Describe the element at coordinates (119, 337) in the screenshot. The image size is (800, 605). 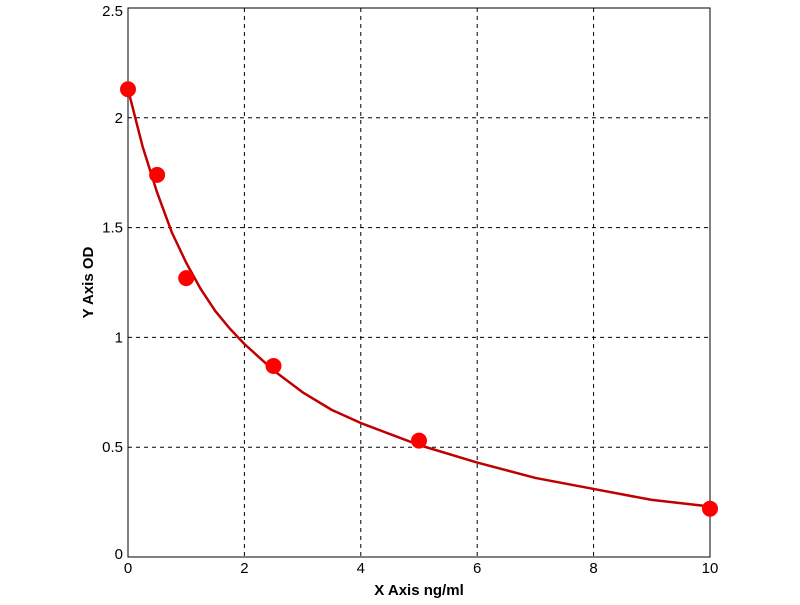
I see `y-tick-label: 1` at that location.